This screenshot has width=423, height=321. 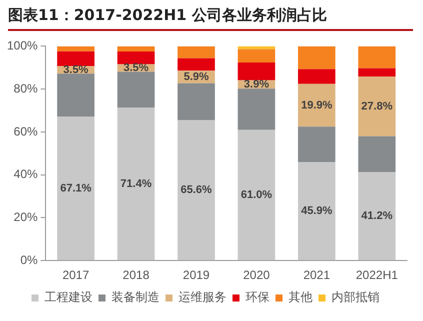 What do you see at coordinates (76, 275) in the screenshot?
I see `x-tick-label: 2017` at bounding box center [76, 275].